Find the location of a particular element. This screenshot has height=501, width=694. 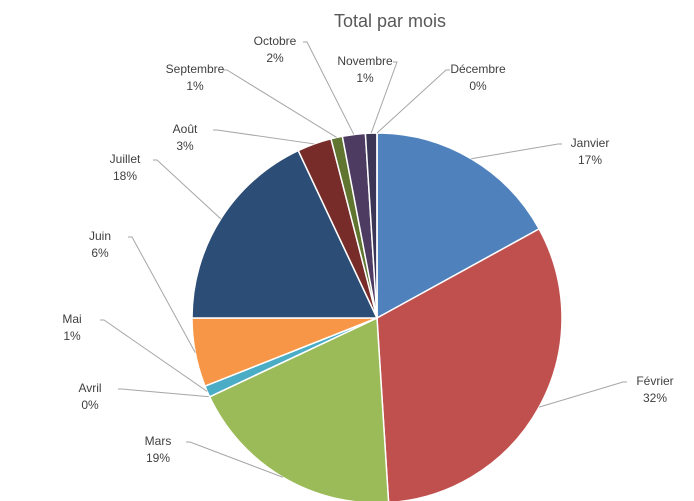

data-label-name: Janvier is located at coordinates (590, 143).